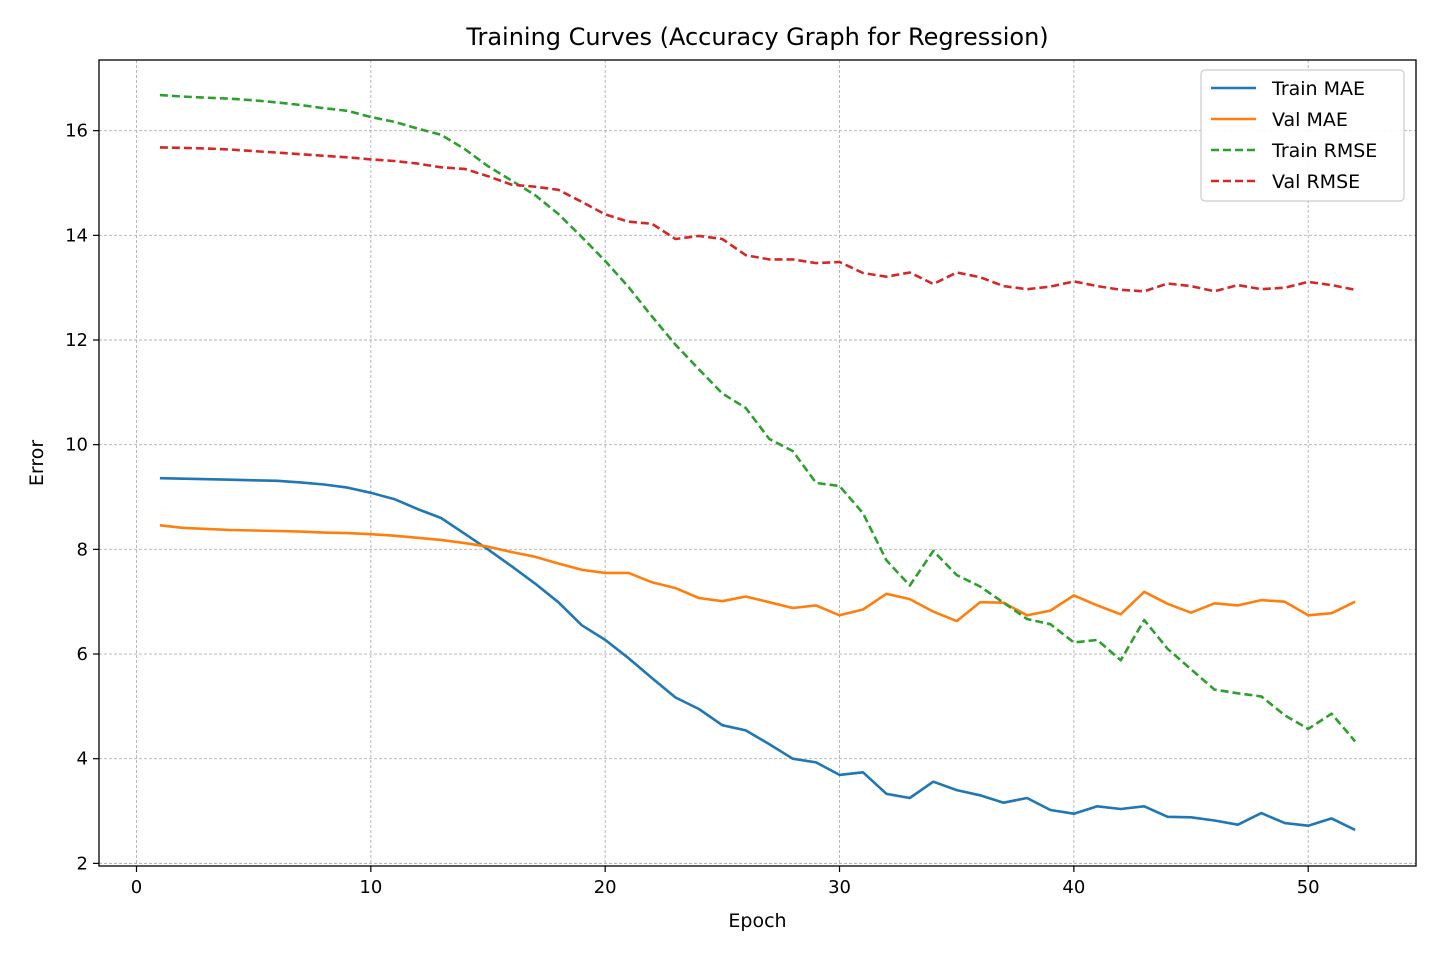  Describe the element at coordinates (1318, 89) in the screenshot. I see `legend-label-train-mae: Train MAE` at that location.